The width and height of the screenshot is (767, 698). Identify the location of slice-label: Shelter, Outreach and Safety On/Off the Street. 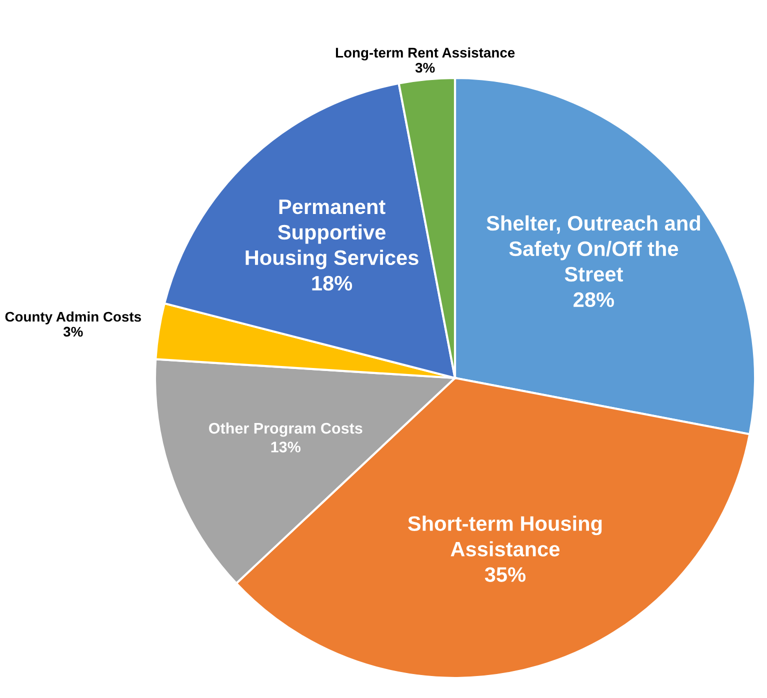
(593, 248).